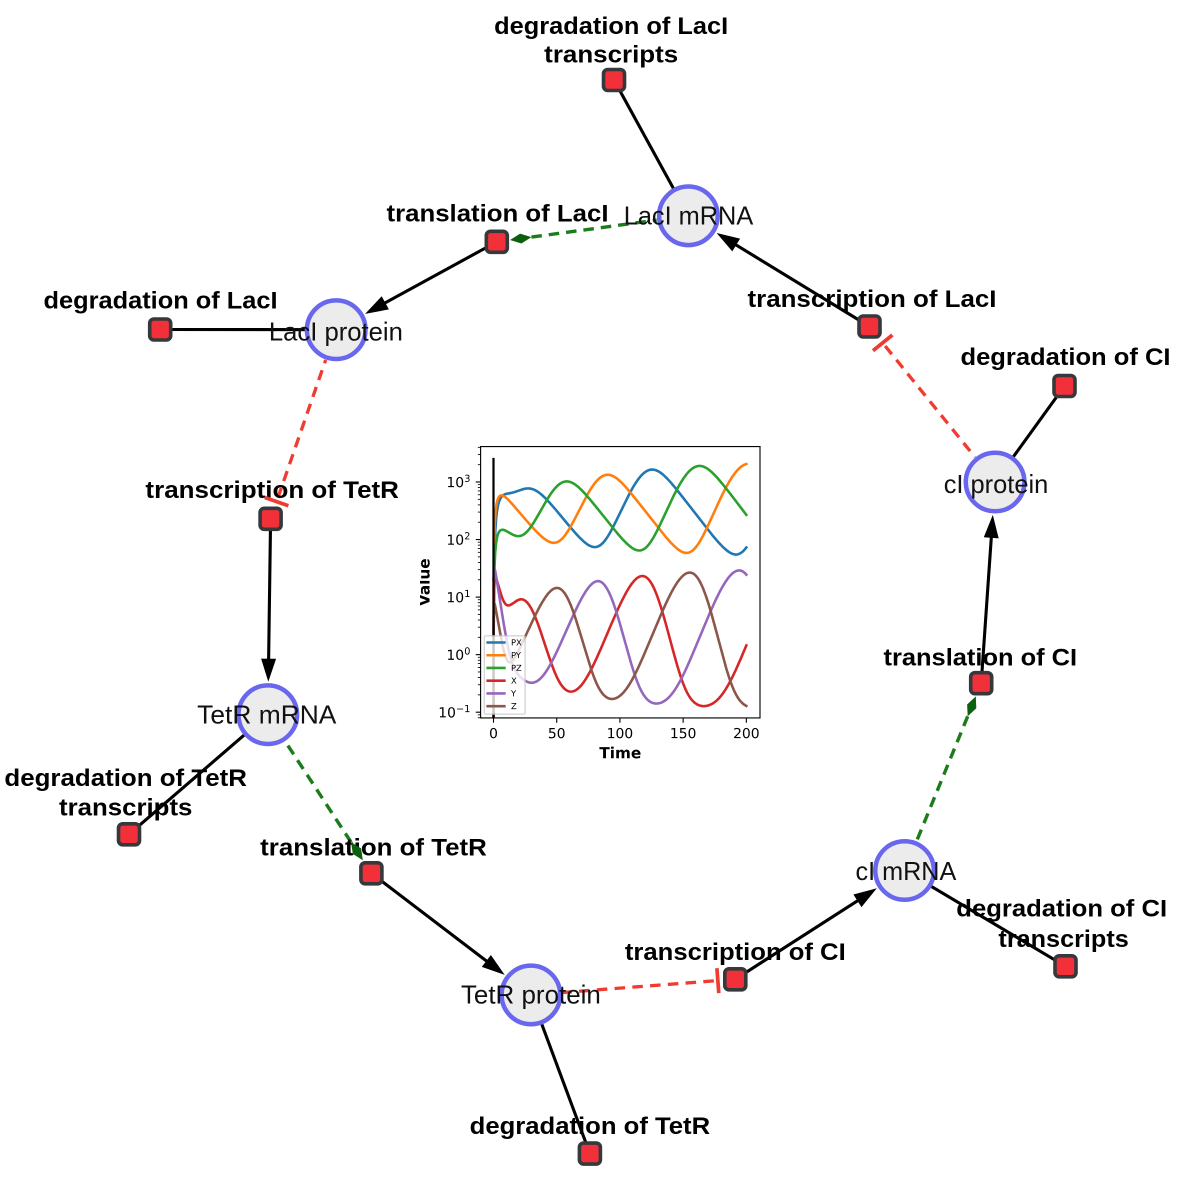 The image size is (1189, 1200). Describe the element at coordinates (996, 484) in the screenshot. I see `svg-text: cI protein` at that location.